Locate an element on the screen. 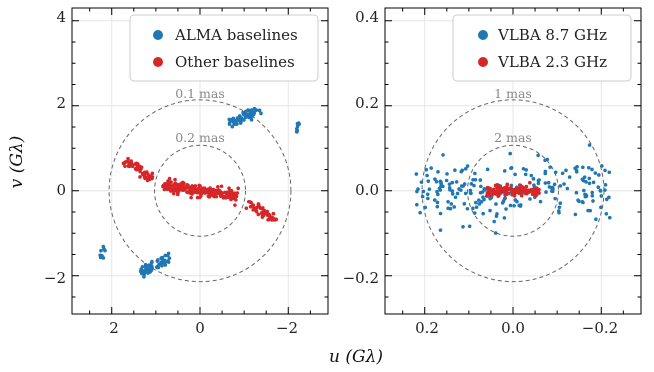 The height and width of the screenshot is (372, 654). ytick-label: −0.2 is located at coordinates (361, 278).